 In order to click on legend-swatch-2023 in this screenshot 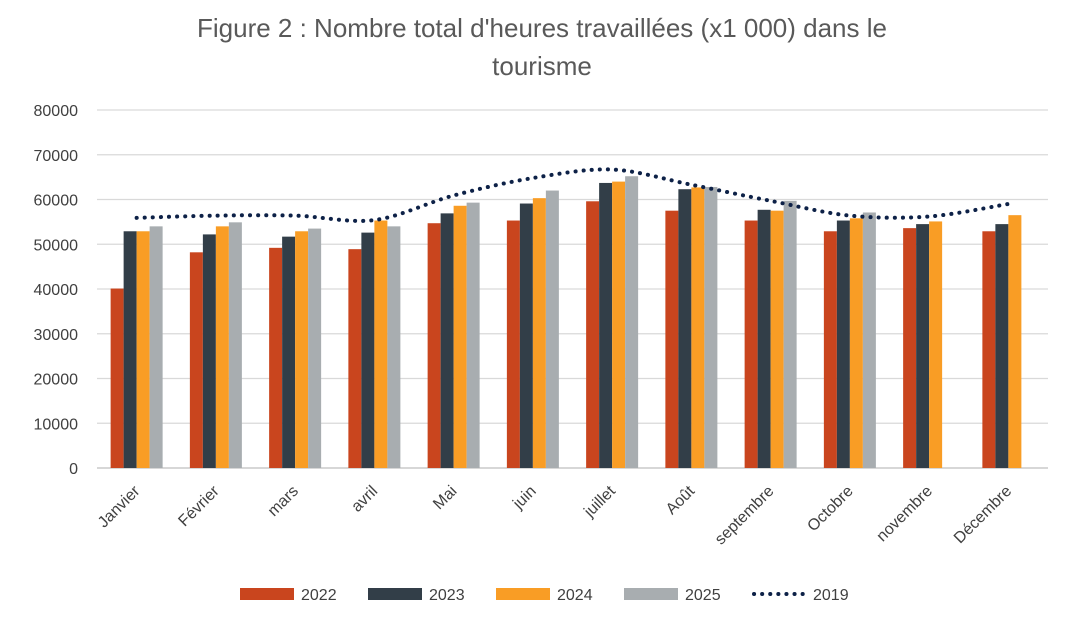, I will do `click(395, 594)`.